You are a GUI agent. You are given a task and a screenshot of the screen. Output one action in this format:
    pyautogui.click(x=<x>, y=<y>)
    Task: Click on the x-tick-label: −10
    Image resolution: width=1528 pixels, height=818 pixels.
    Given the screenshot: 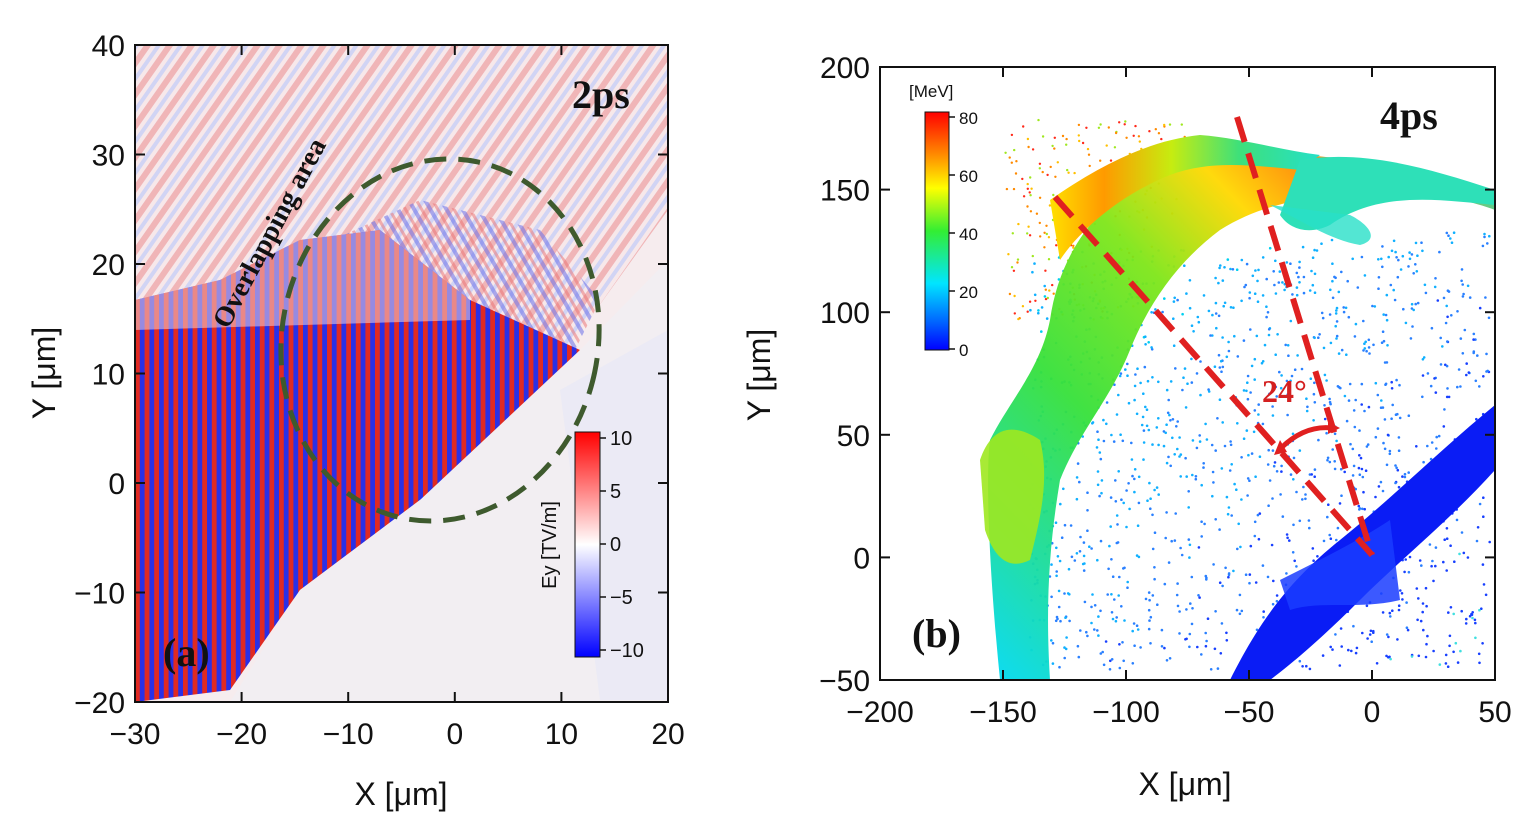 What is the action you would take?
    pyautogui.click(x=348, y=734)
    